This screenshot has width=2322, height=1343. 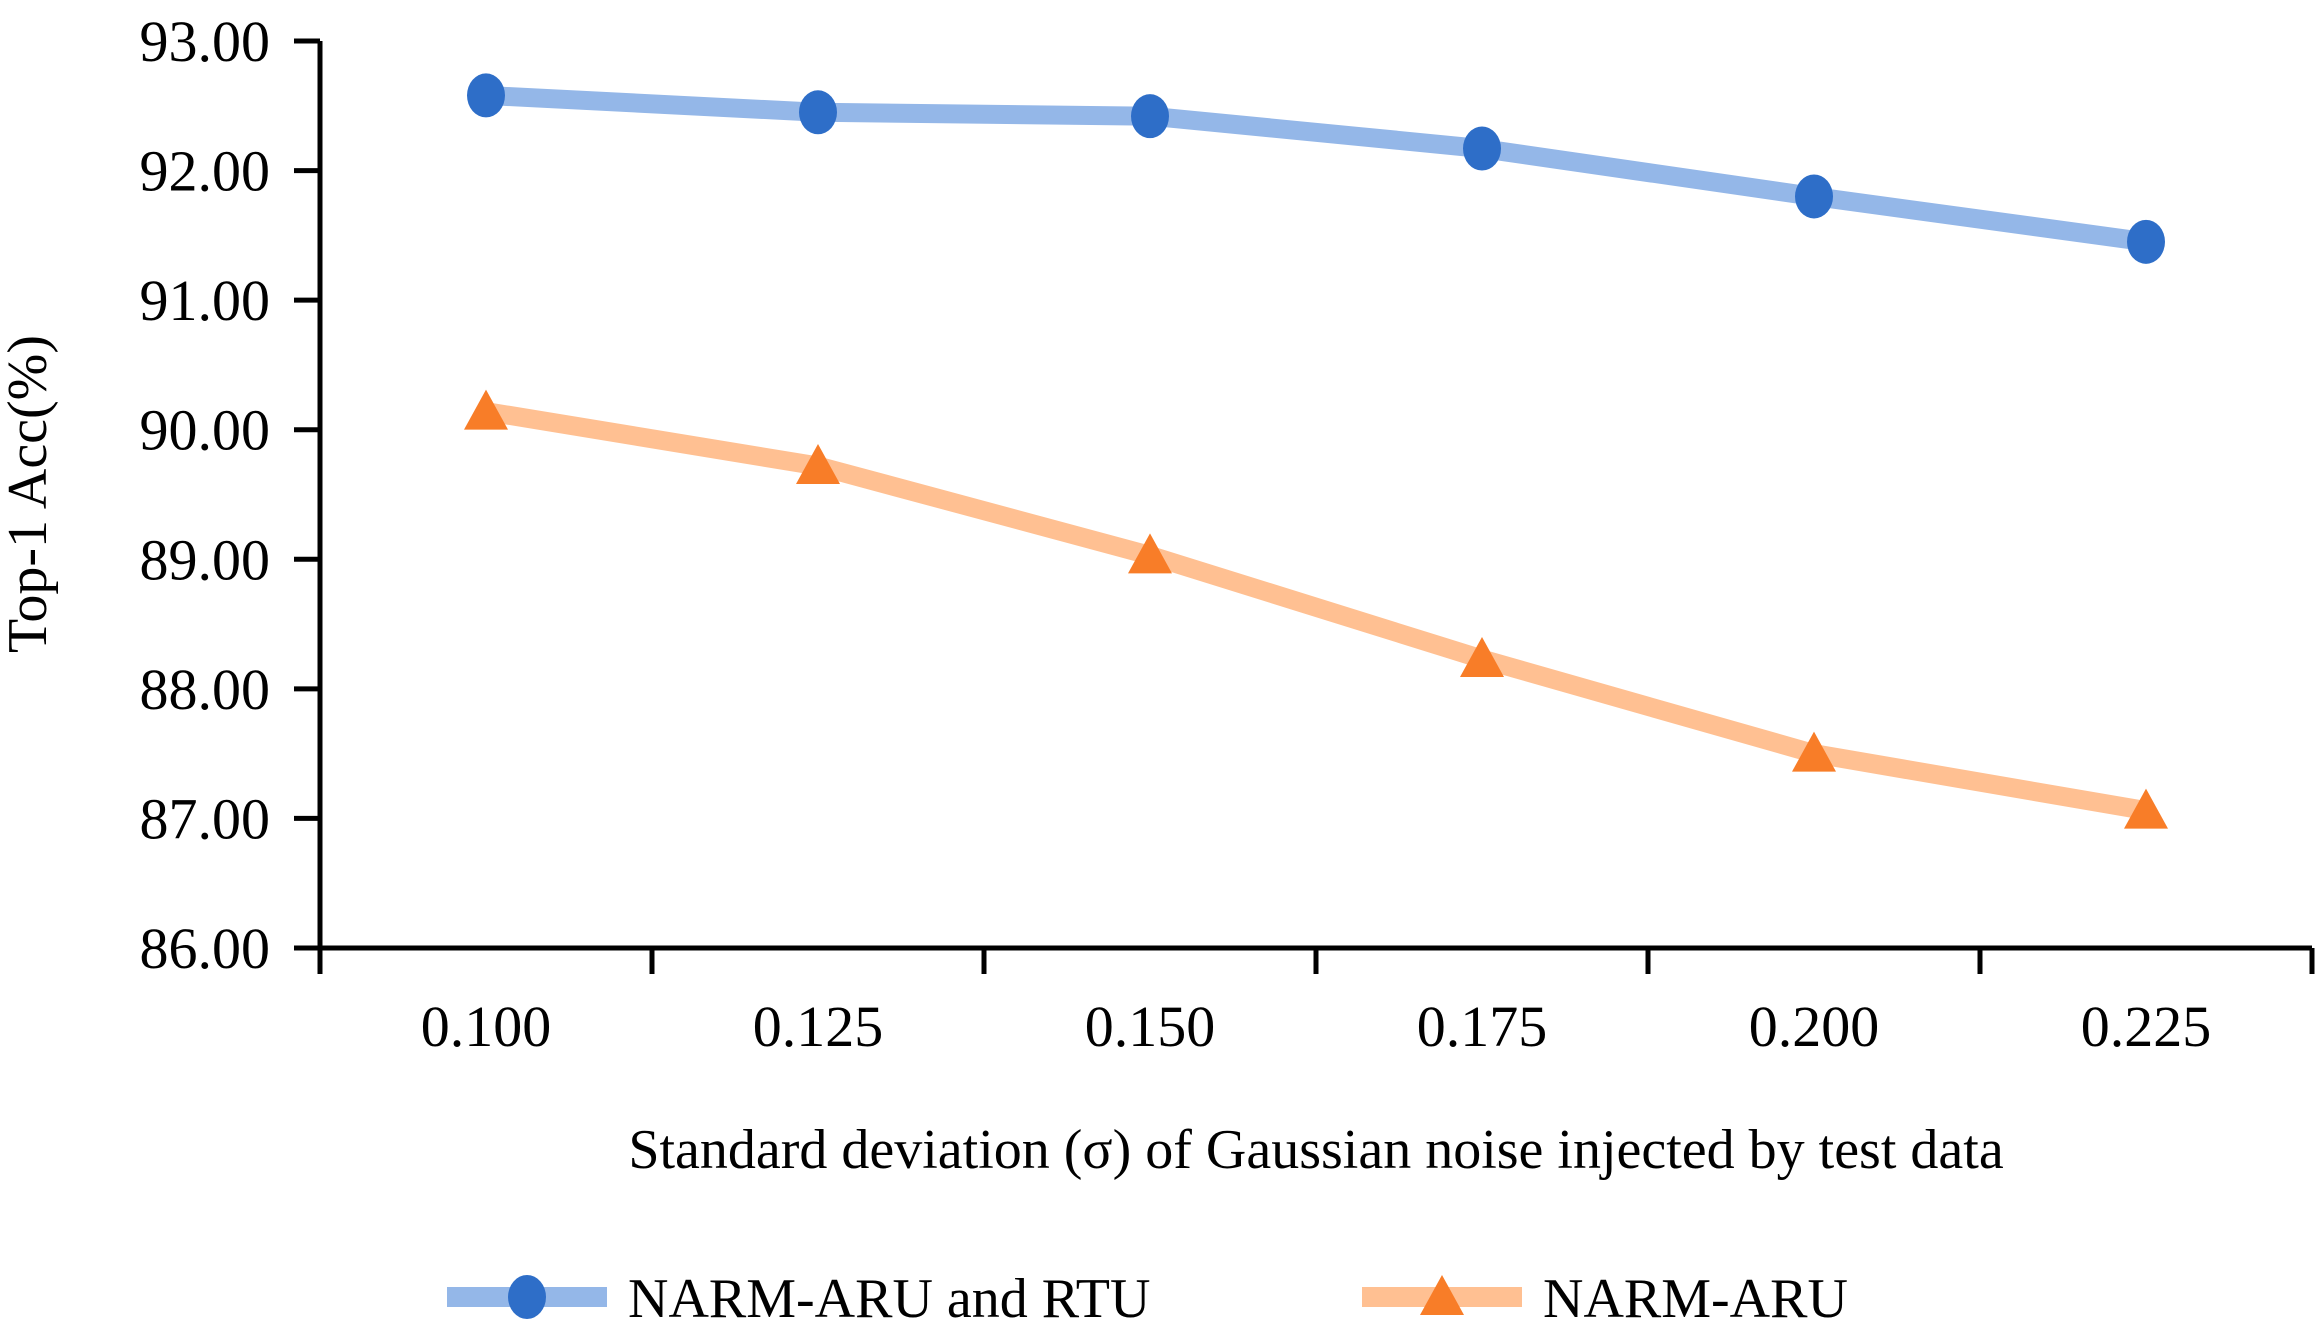 I want to click on y-tick-label: 93.00, so click(x=205, y=41).